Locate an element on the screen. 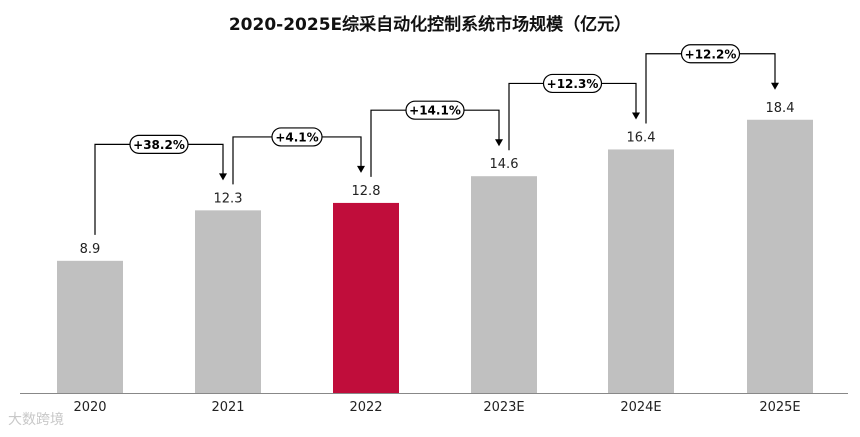  chart-title: 2020-2025E综采自动化控制系统市场规模（亿元） is located at coordinates (430, 25).